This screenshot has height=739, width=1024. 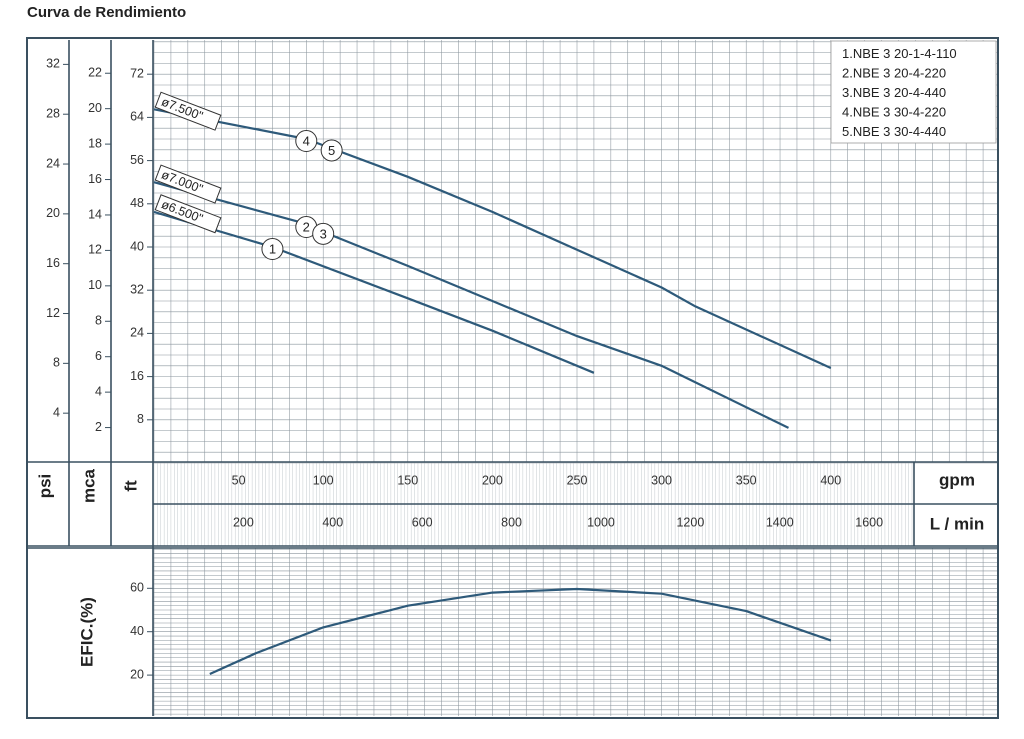 What do you see at coordinates (577, 480) in the screenshot?
I see `gpm-tick-label: 250` at bounding box center [577, 480].